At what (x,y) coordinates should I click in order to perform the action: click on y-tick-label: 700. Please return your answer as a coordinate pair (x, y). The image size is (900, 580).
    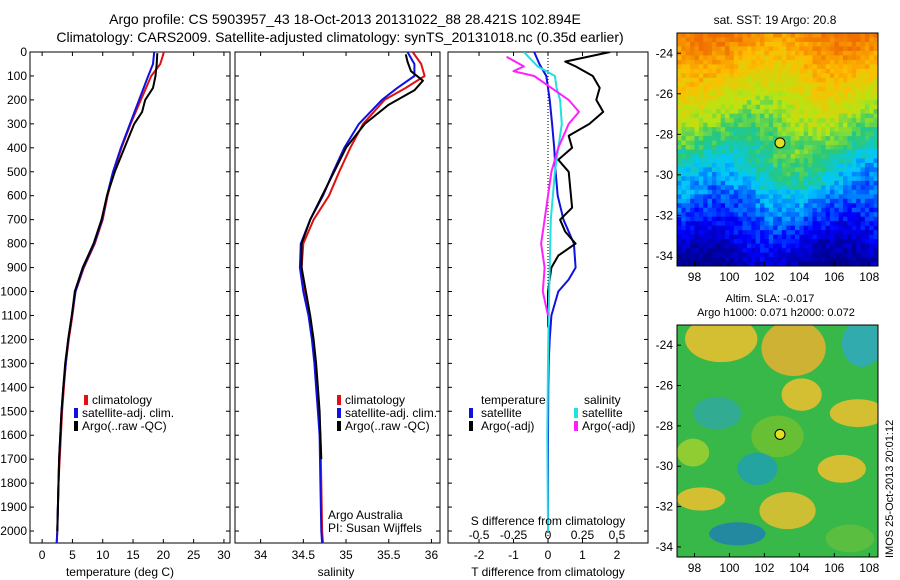
    Looking at the image, I should click on (17, 220).